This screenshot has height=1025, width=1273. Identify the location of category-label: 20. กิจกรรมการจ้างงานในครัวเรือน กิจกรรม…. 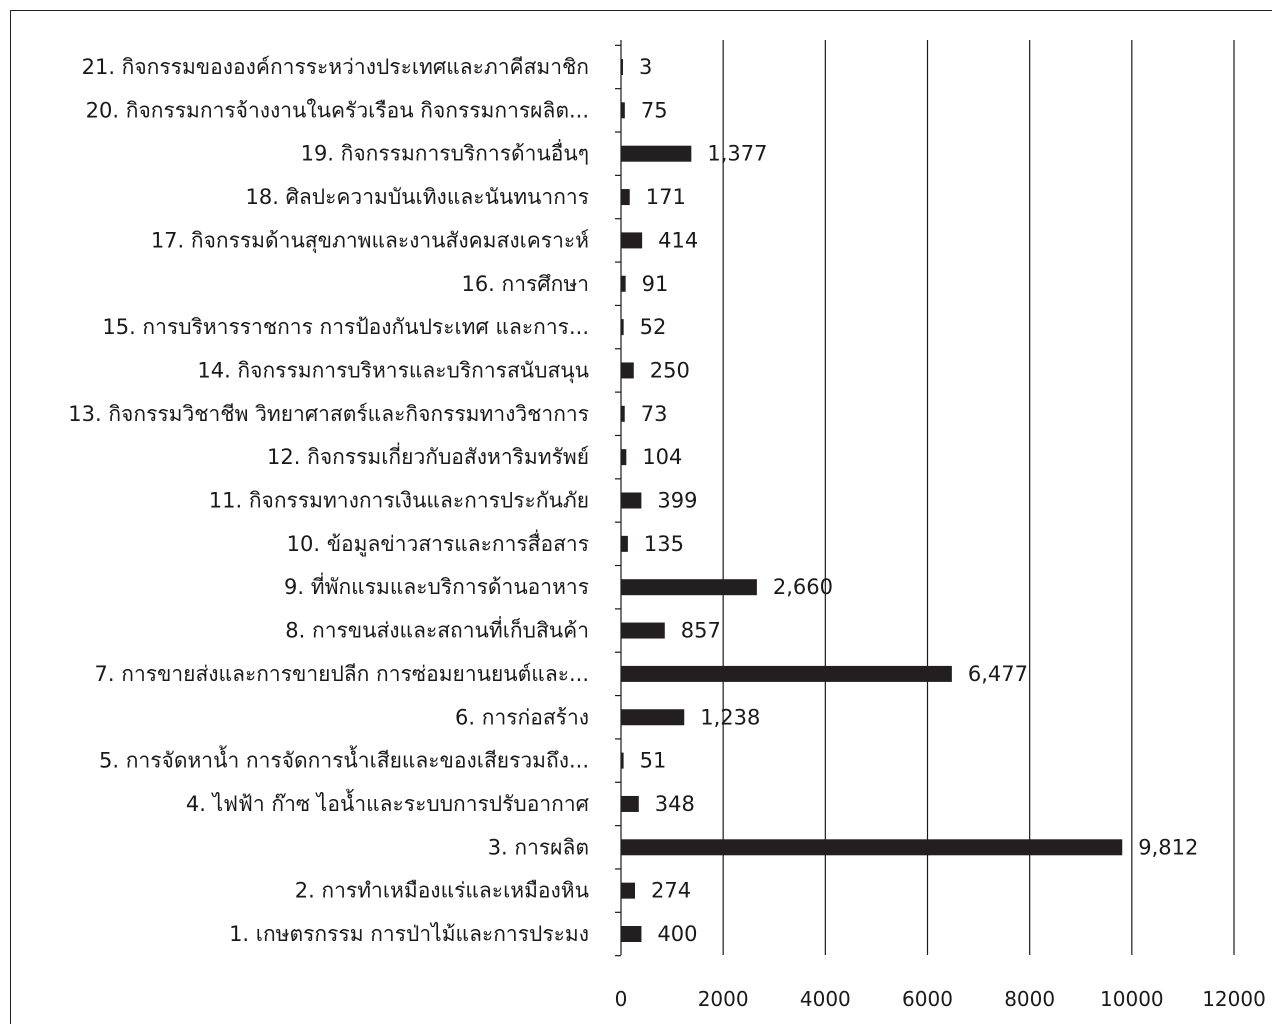
(337, 110).